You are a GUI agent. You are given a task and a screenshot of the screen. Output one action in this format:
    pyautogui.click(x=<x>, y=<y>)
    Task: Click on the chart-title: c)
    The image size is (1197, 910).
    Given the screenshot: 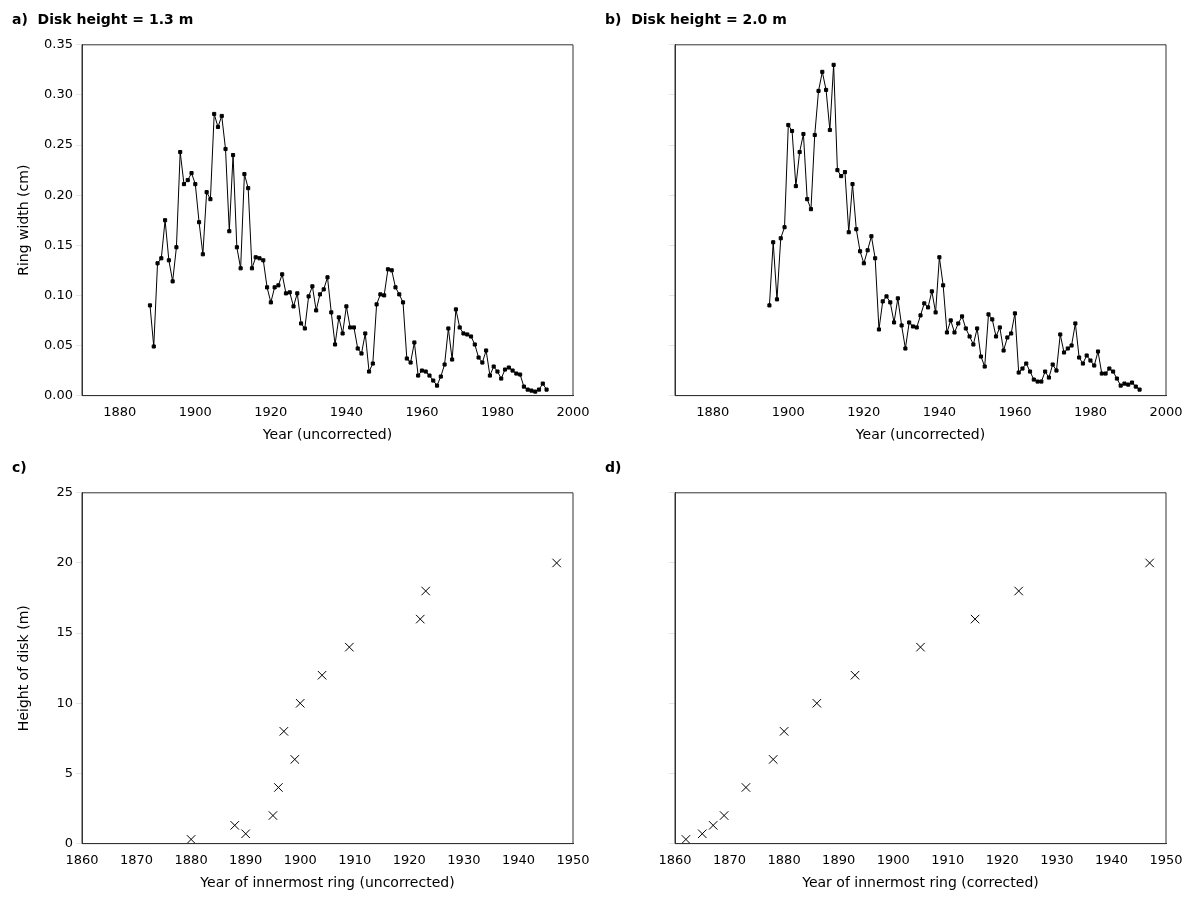 What is the action you would take?
    pyautogui.click(x=19, y=467)
    